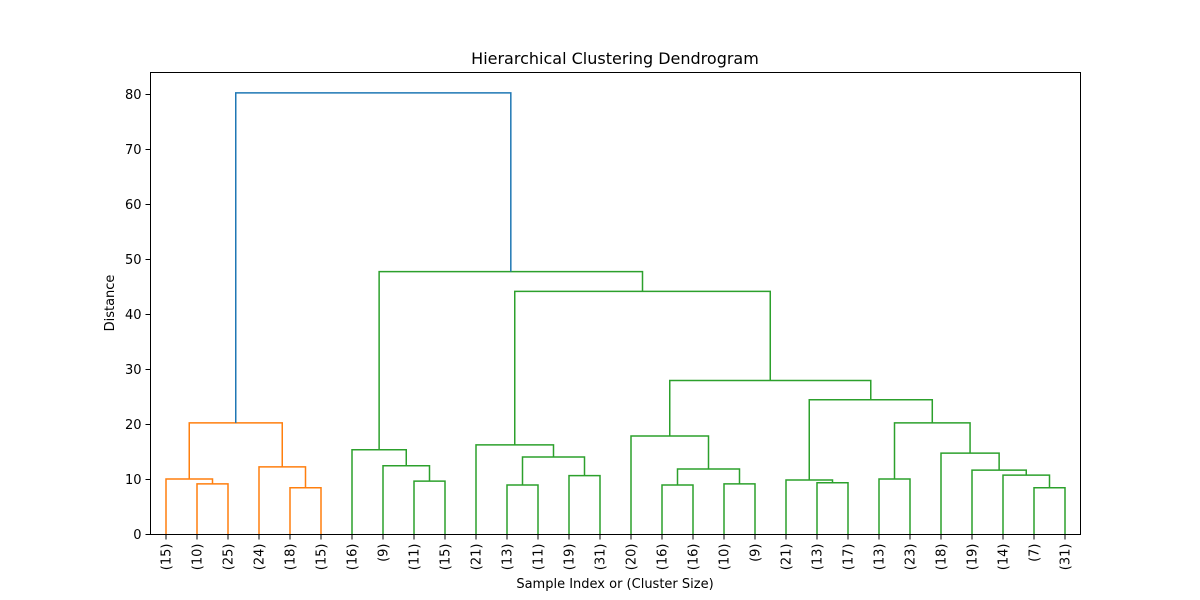 The image size is (1200, 600). What do you see at coordinates (849, 557) in the screenshot?
I see `leaf-label: (17)` at bounding box center [849, 557].